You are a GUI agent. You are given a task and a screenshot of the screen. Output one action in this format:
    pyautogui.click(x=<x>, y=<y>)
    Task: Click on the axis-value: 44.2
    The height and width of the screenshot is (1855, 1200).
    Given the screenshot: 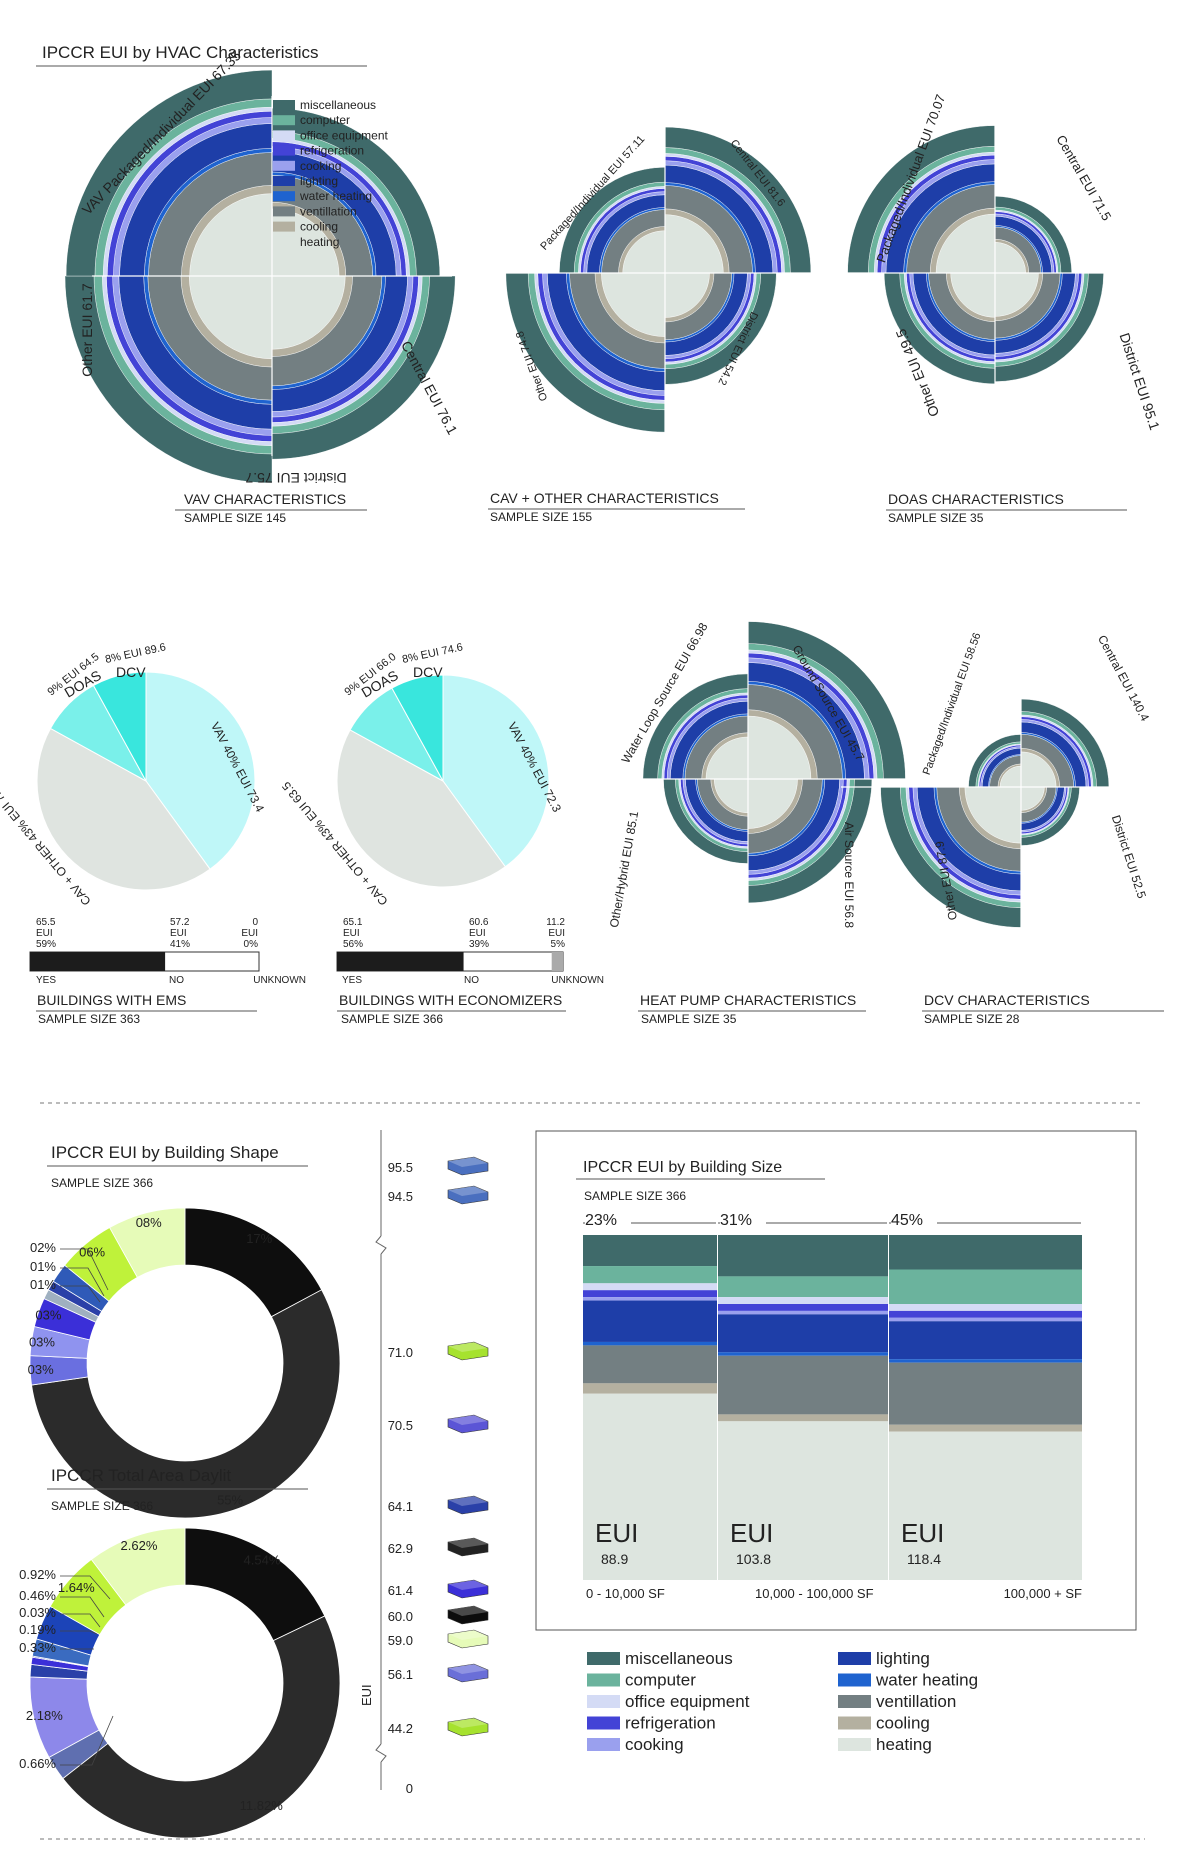 What is the action you would take?
    pyautogui.click(x=400, y=1728)
    